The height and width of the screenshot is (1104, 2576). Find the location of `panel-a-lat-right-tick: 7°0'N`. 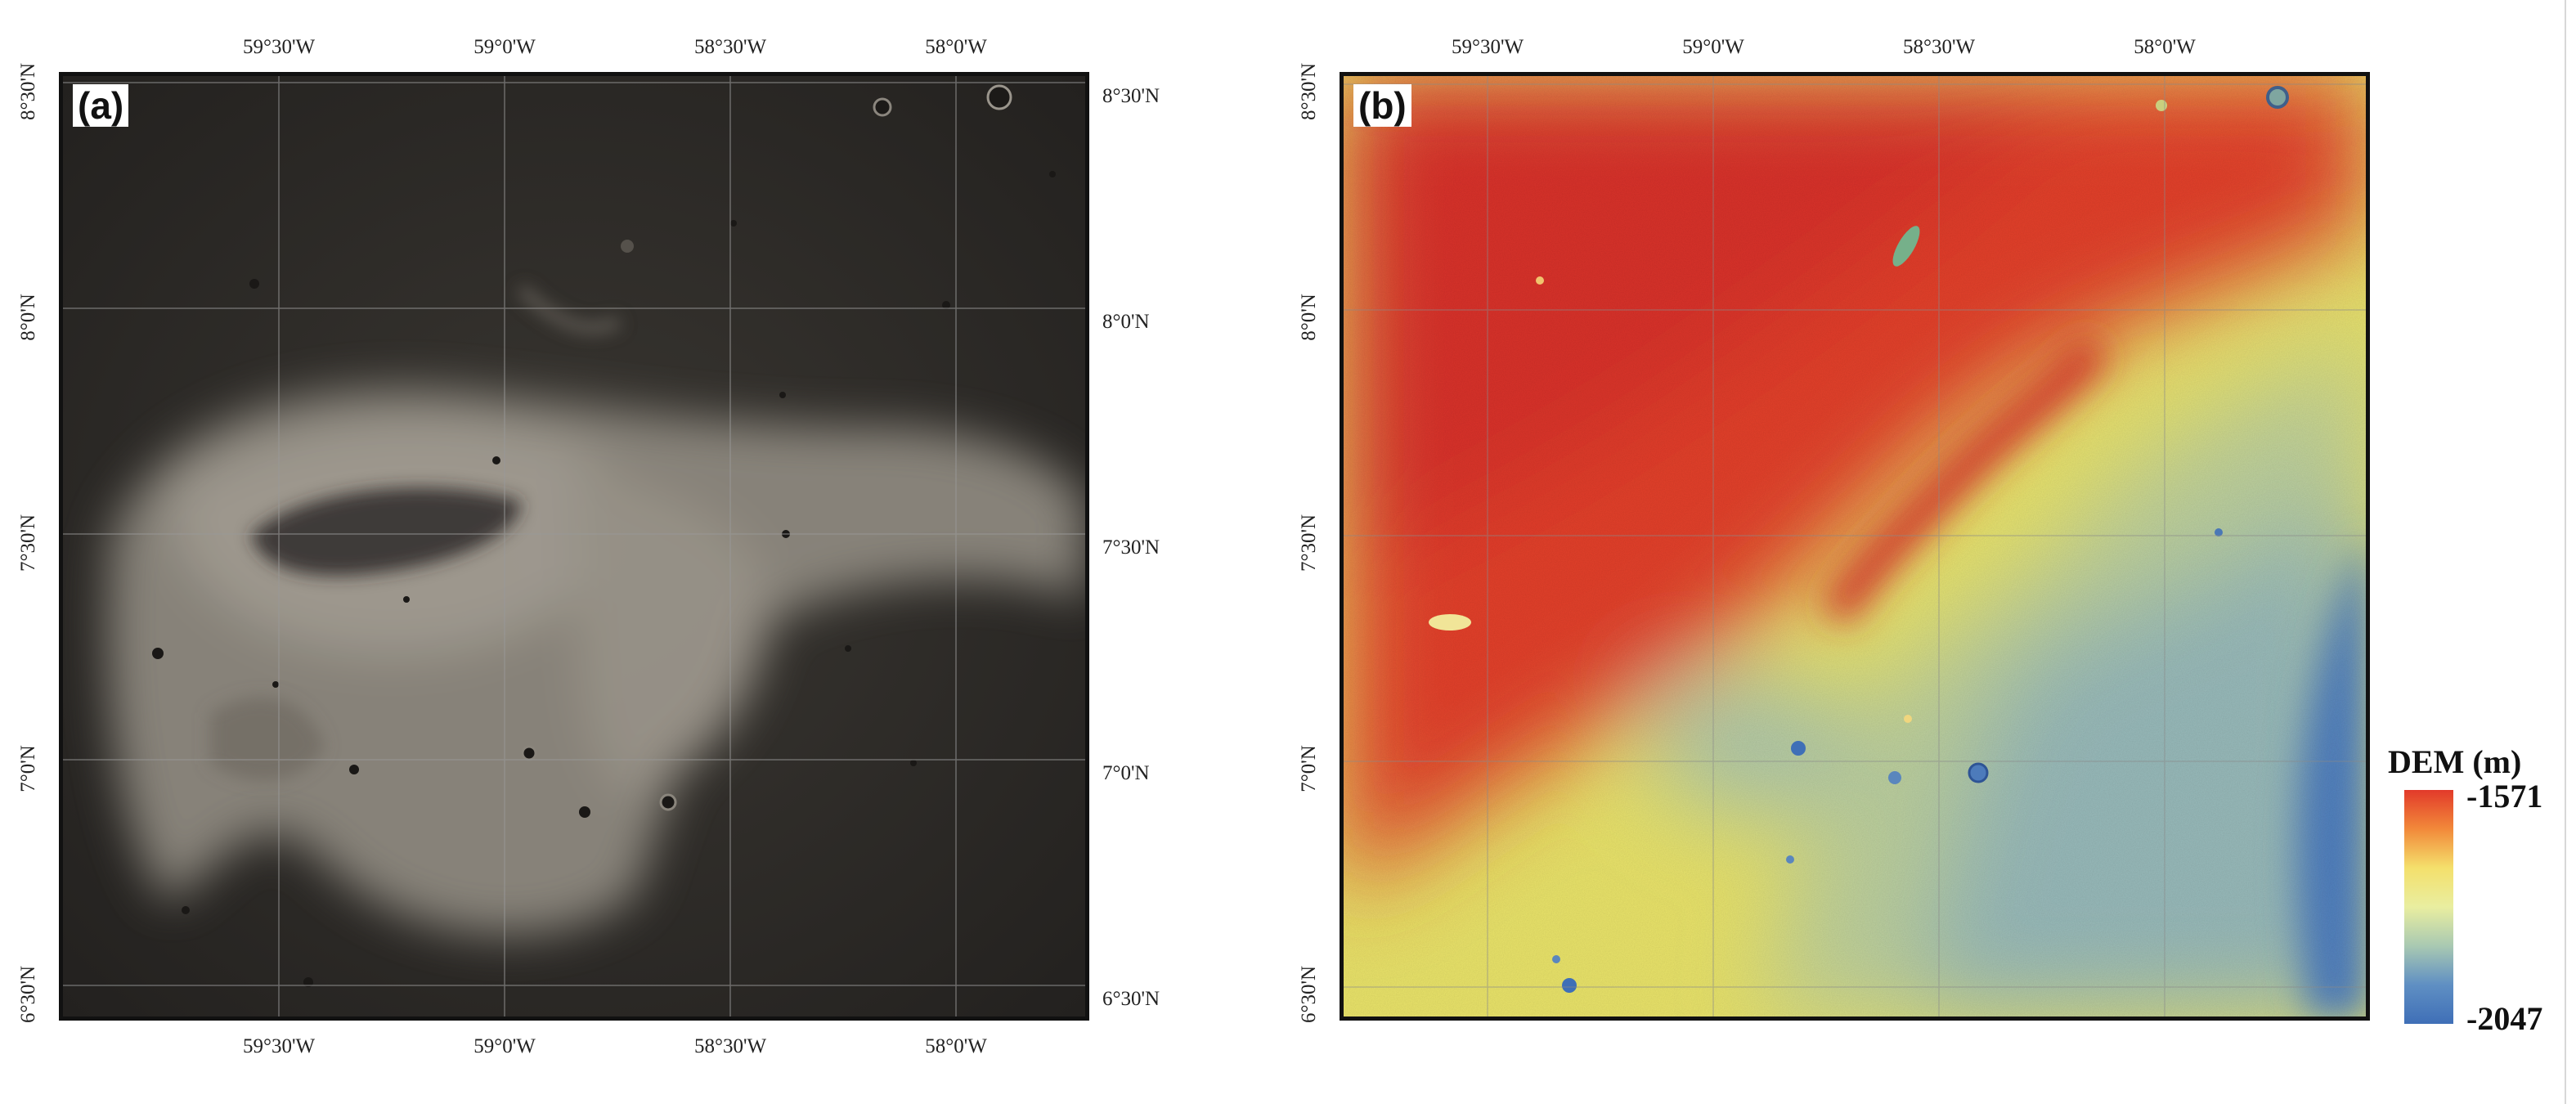

panel-a-lat-right-tick: 7°0'N is located at coordinates (1126, 773).